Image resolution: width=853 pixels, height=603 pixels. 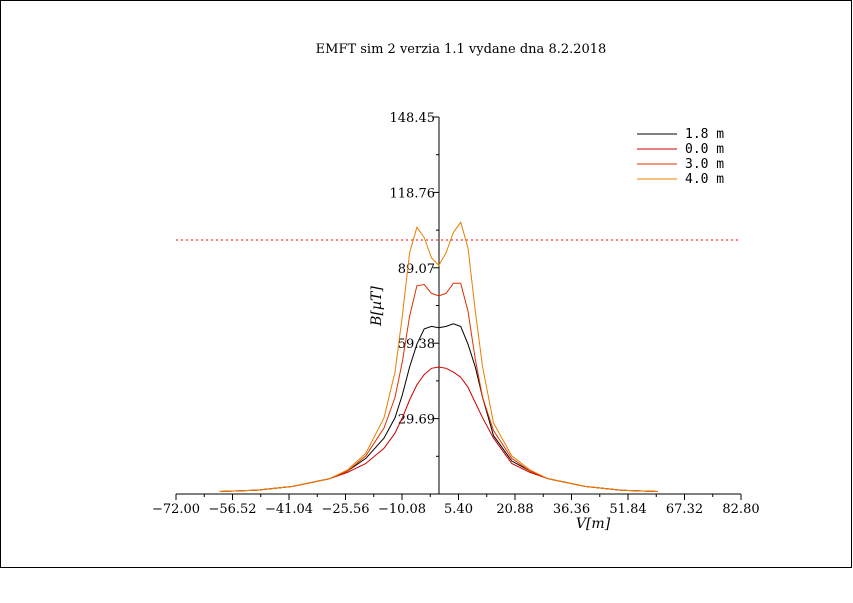 I want to click on x-axis-label: V[m], so click(x=593, y=524).